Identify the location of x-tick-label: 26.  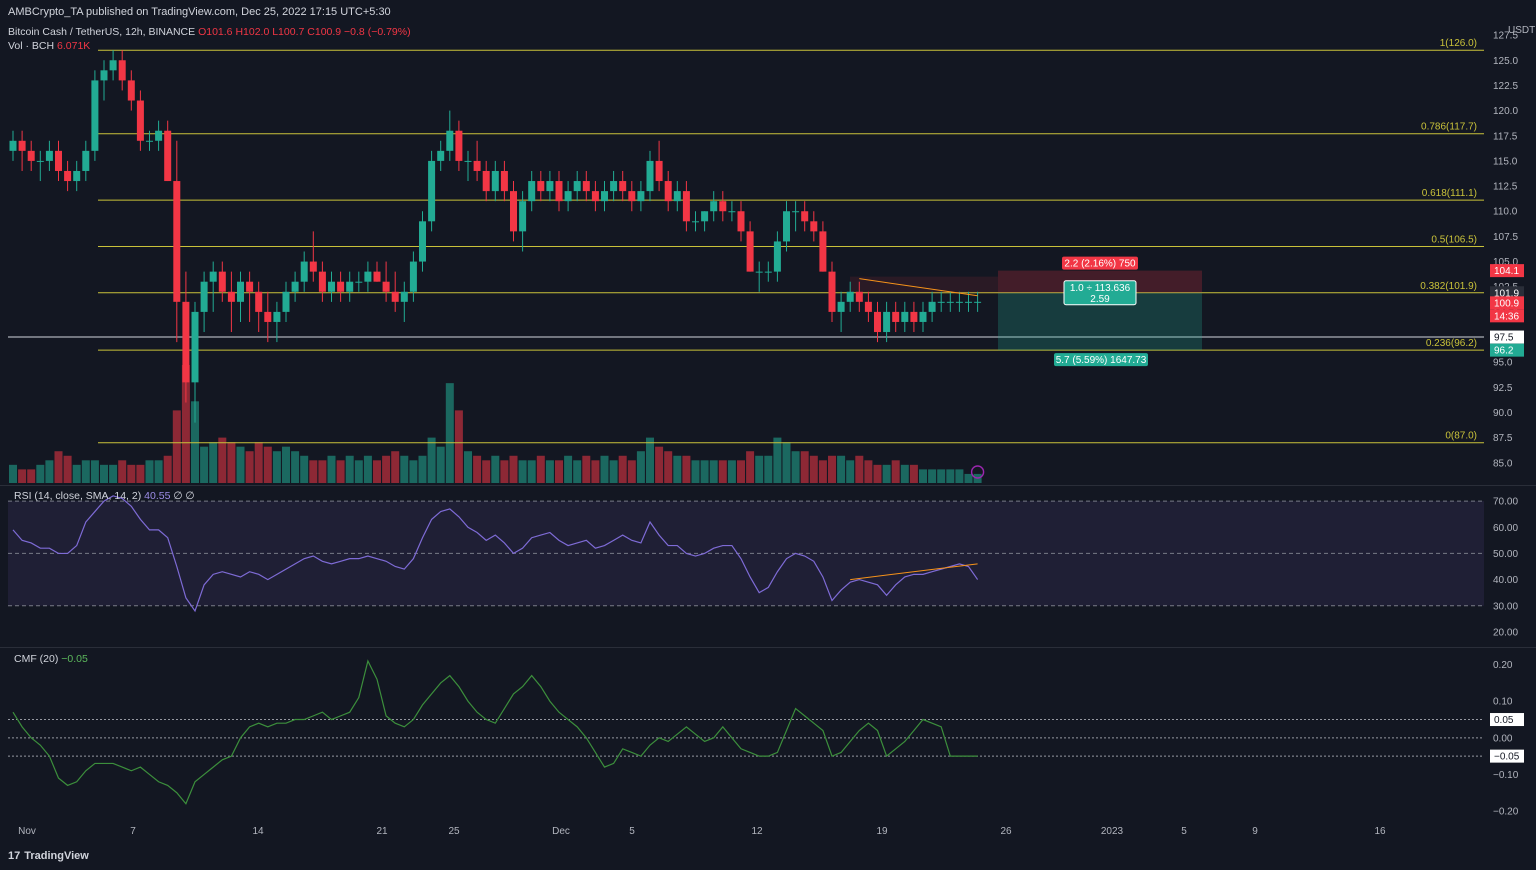
(1006, 831).